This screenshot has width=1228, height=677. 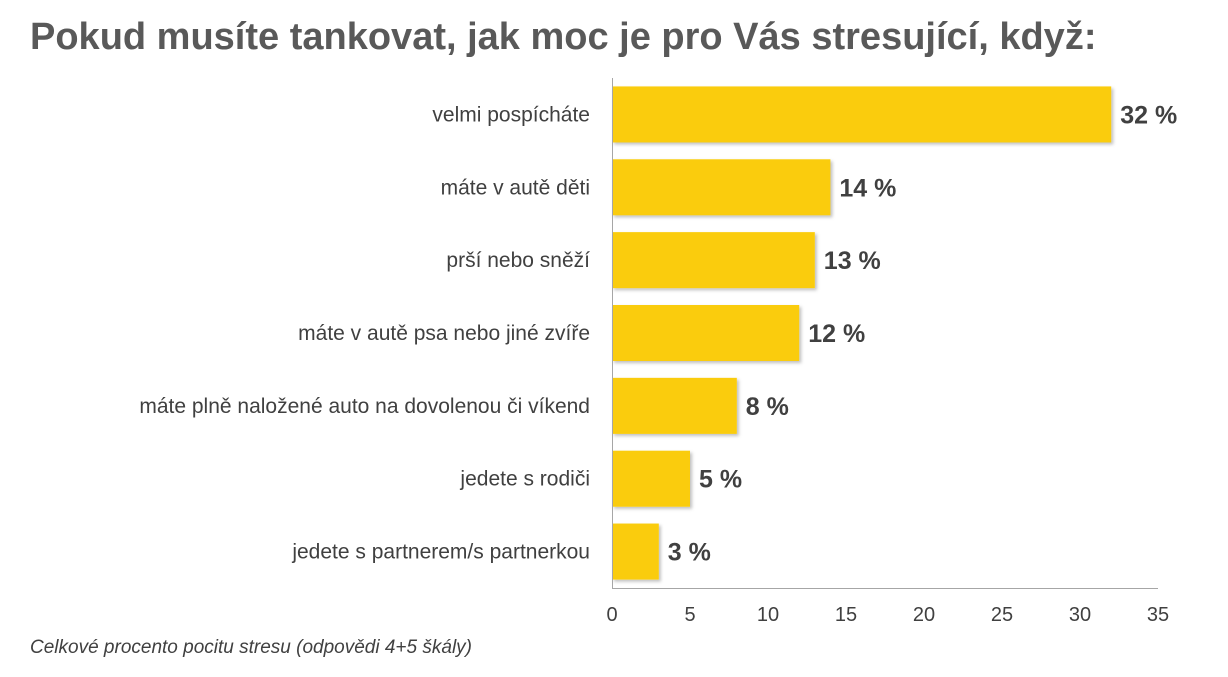 What do you see at coordinates (689, 615) in the screenshot?
I see `x-tick-label: 5` at bounding box center [689, 615].